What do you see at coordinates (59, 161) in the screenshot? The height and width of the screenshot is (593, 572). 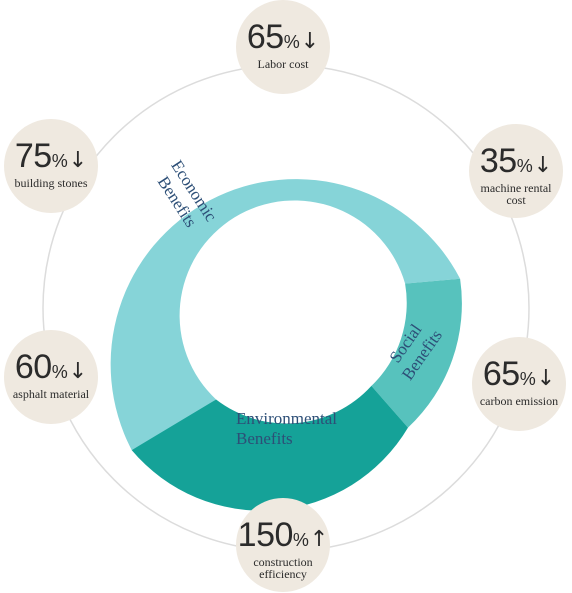 I see `building-stones-unit: %` at bounding box center [59, 161].